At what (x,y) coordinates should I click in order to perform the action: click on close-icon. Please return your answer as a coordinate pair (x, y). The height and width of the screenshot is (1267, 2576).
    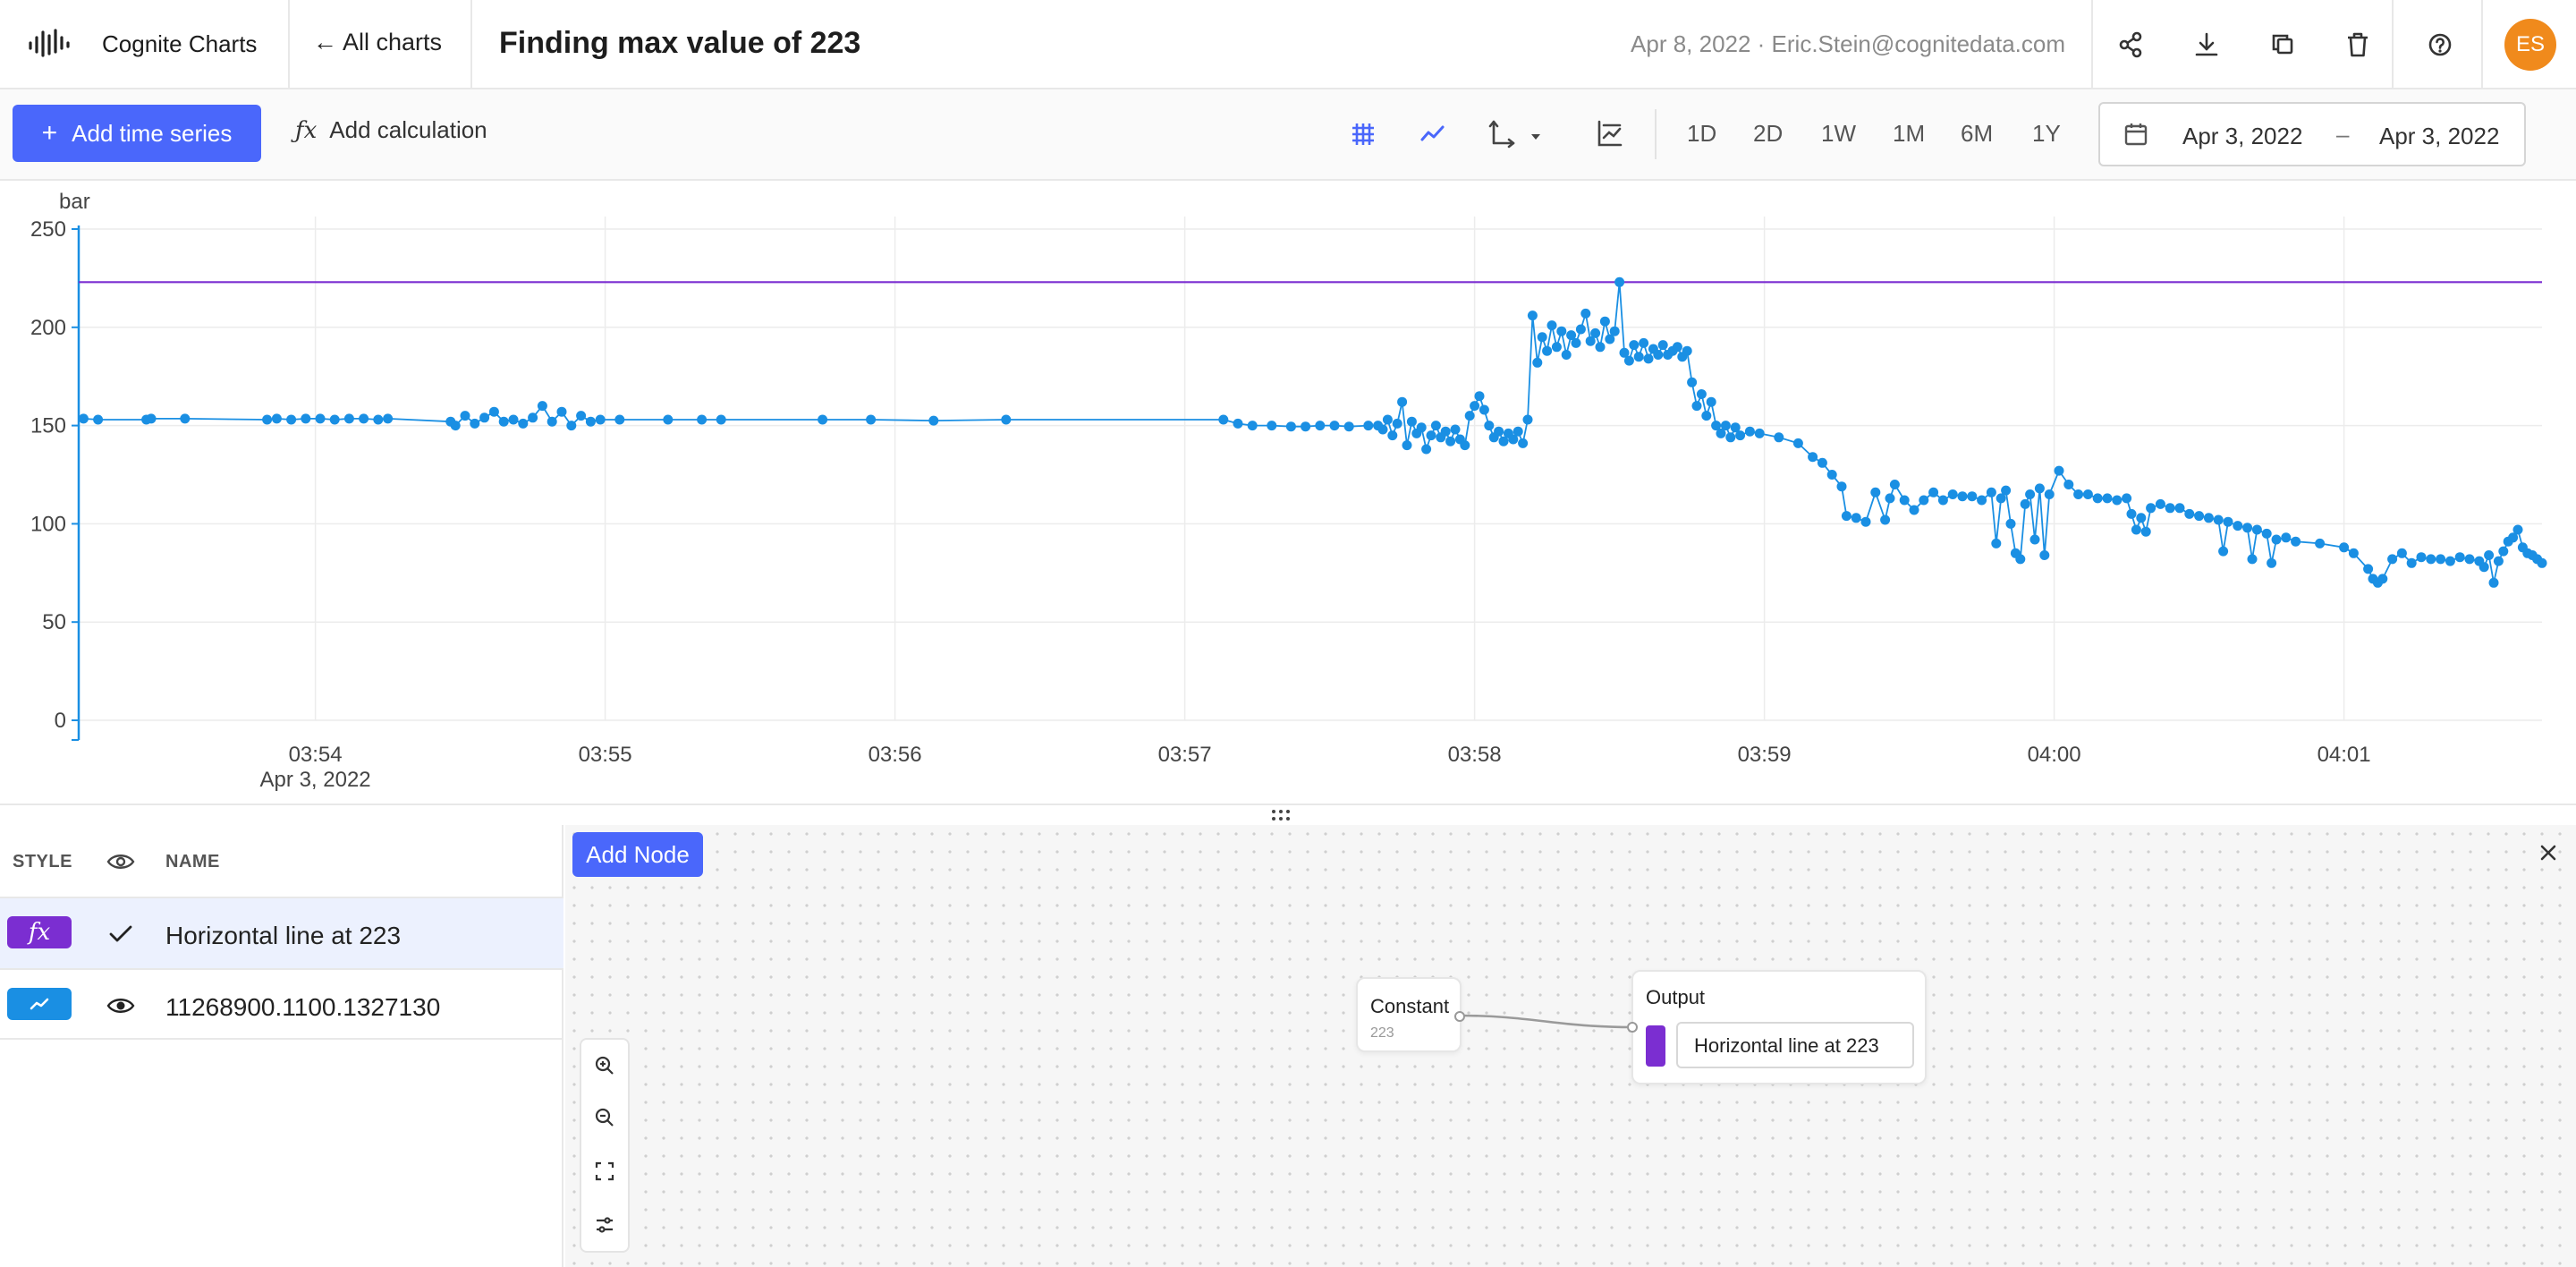
    Looking at the image, I should click on (2548, 853).